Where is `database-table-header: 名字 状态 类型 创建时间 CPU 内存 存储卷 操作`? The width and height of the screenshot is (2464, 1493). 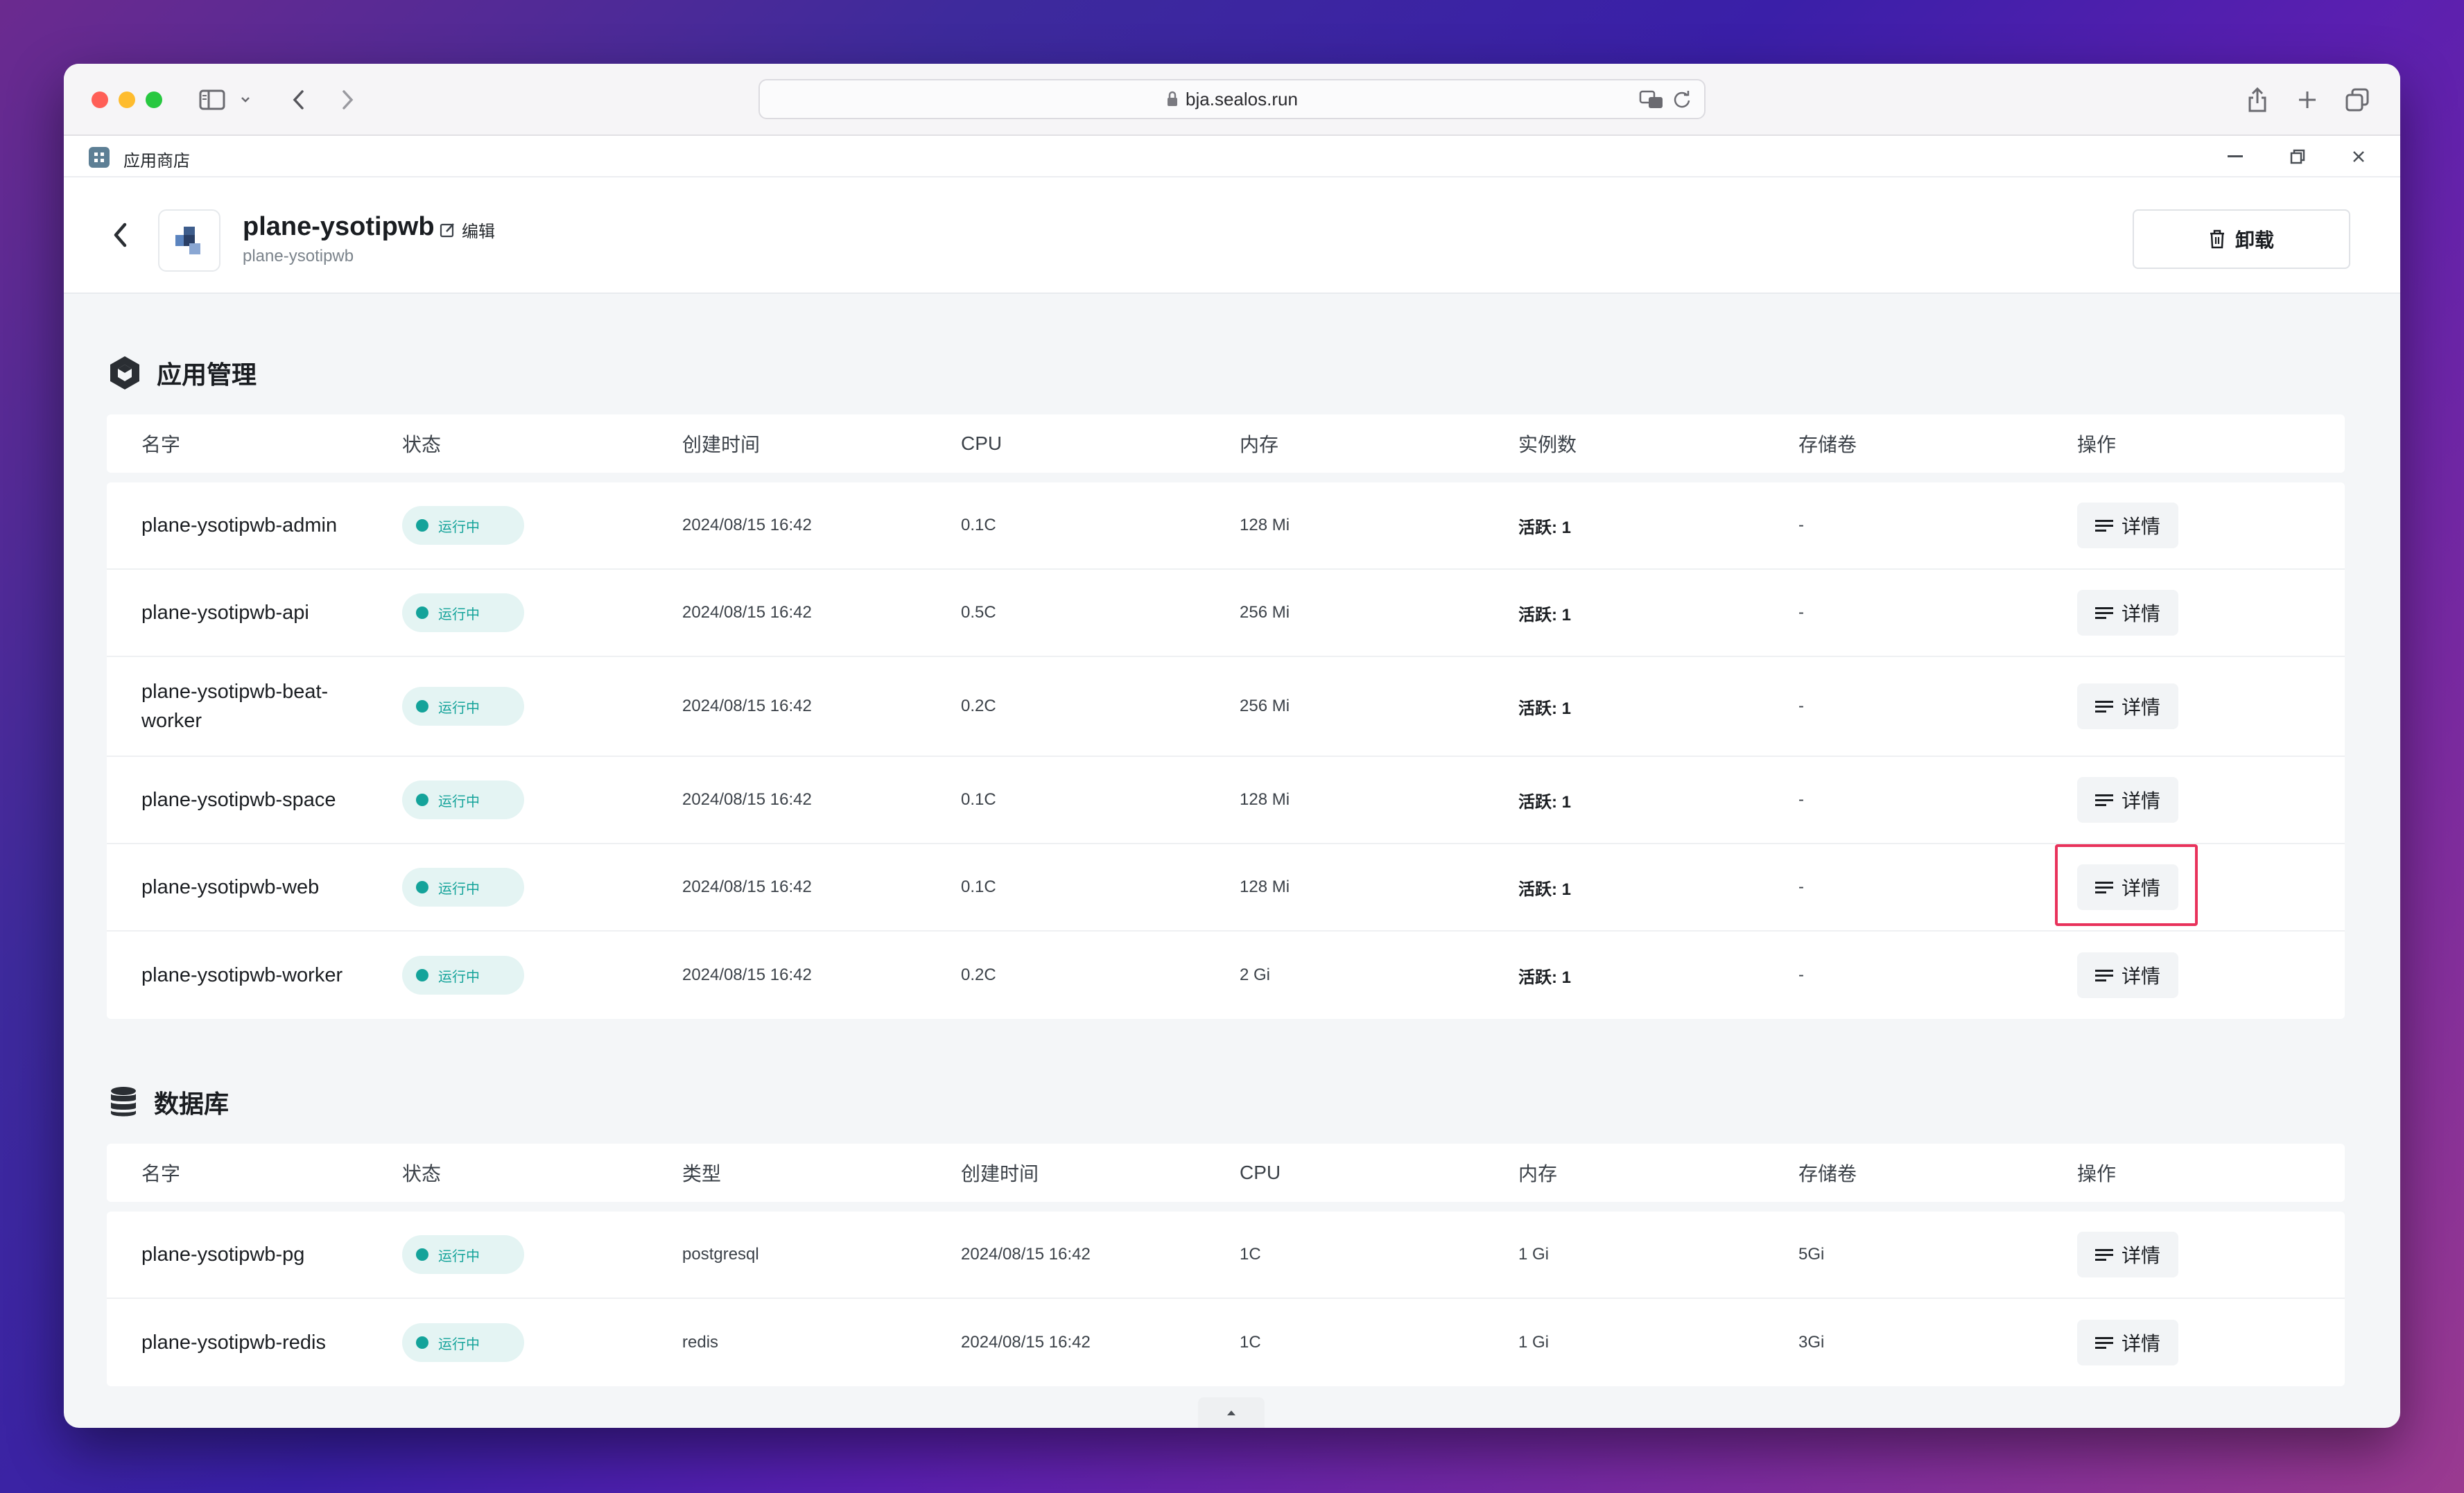 database-table-header: 名字 状态 类型 创建时间 CPU 内存 存储卷 操作 is located at coordinates (1226, 1173).